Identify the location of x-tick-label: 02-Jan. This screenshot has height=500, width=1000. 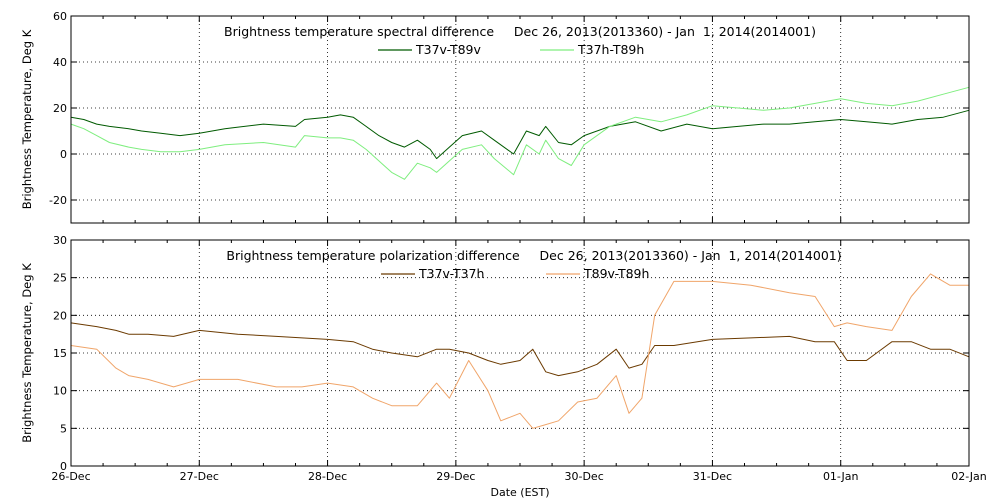
(969, 476).